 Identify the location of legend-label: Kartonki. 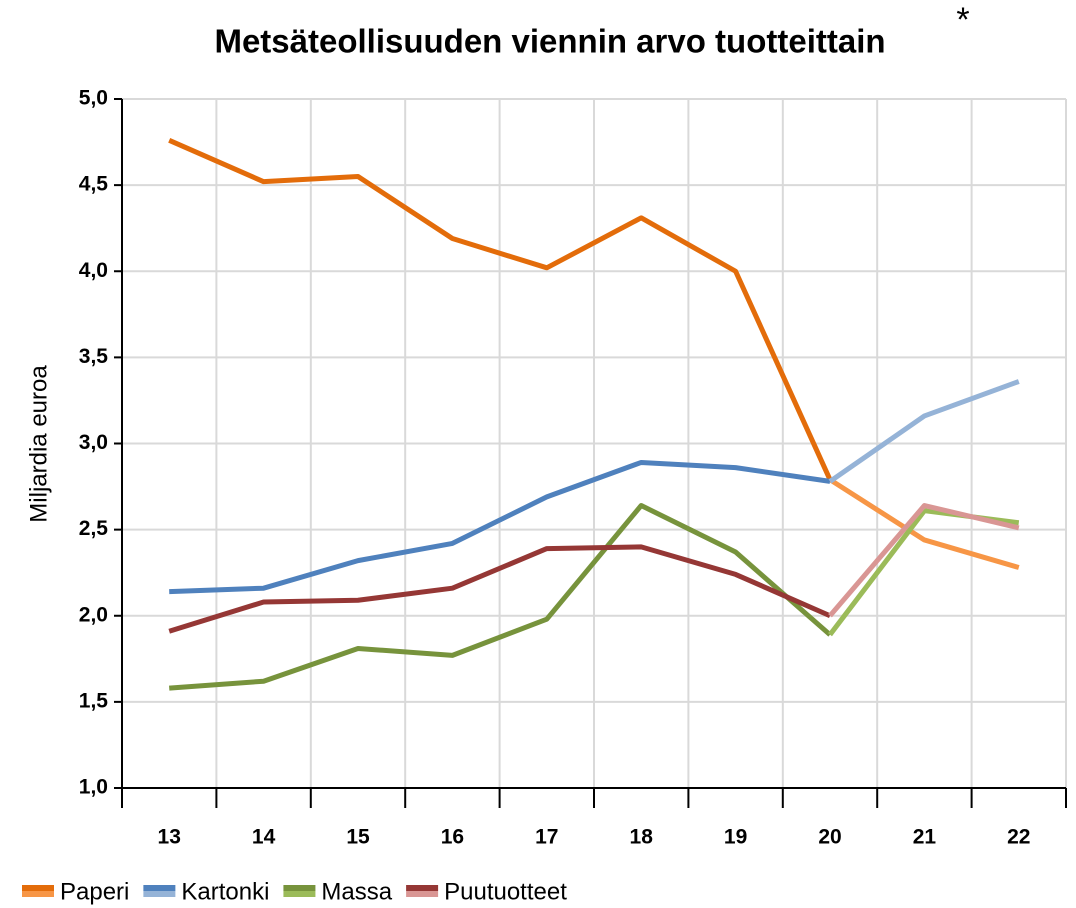
(225, 891).